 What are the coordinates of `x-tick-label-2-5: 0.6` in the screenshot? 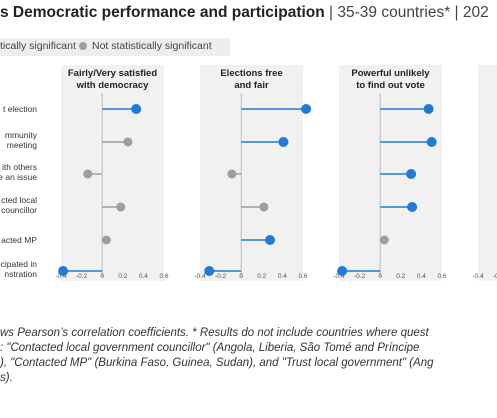 It's located at (441, 276).